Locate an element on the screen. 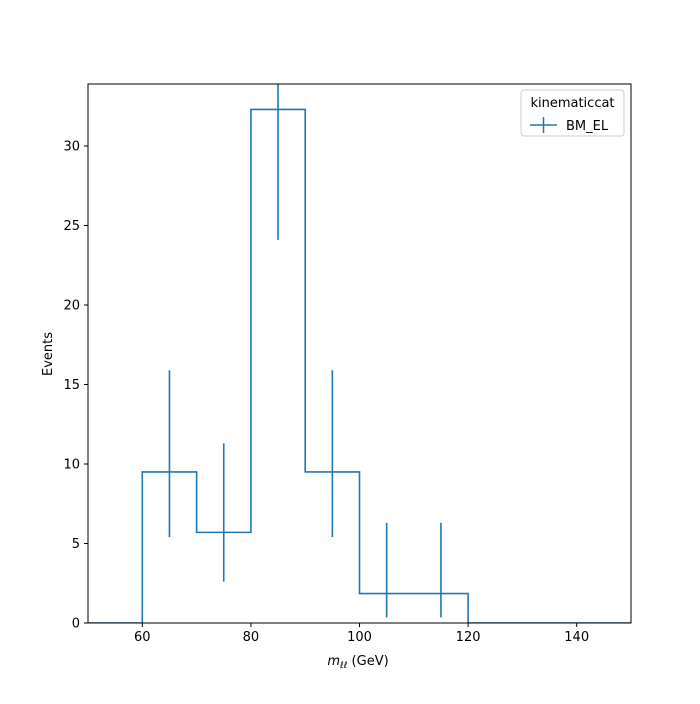 Image resolution: width=700 pixels, height=704 pixels. y-axis: 0 5 10 15 20 25 30 is located at coordinates (75, 386).